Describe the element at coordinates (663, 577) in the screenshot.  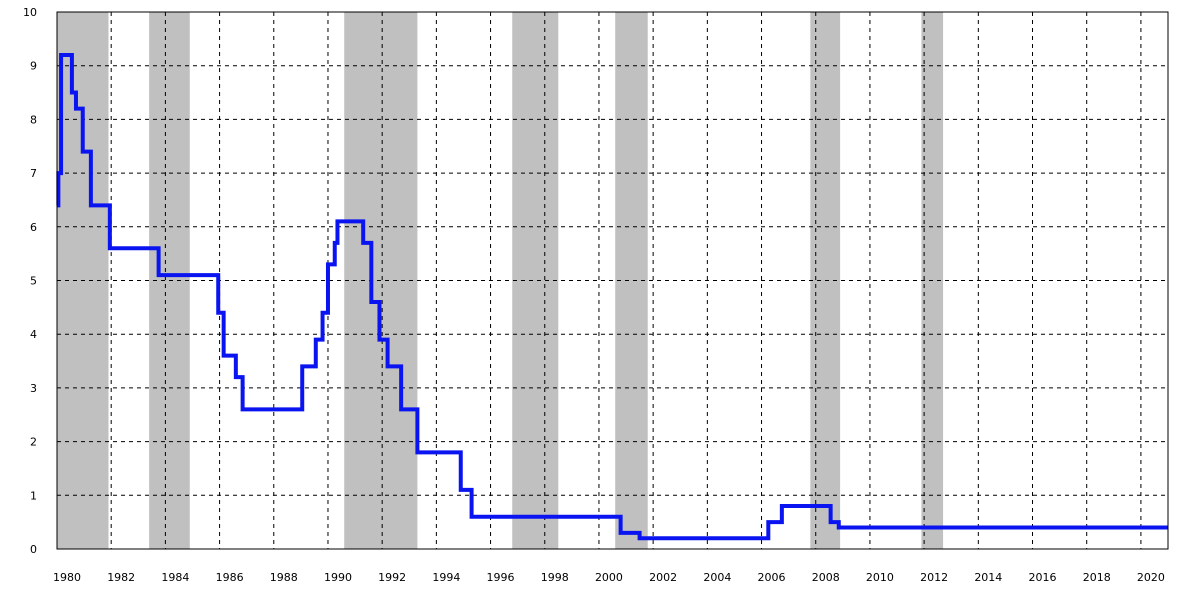
I see `x-tick-label: 2002` at that location.